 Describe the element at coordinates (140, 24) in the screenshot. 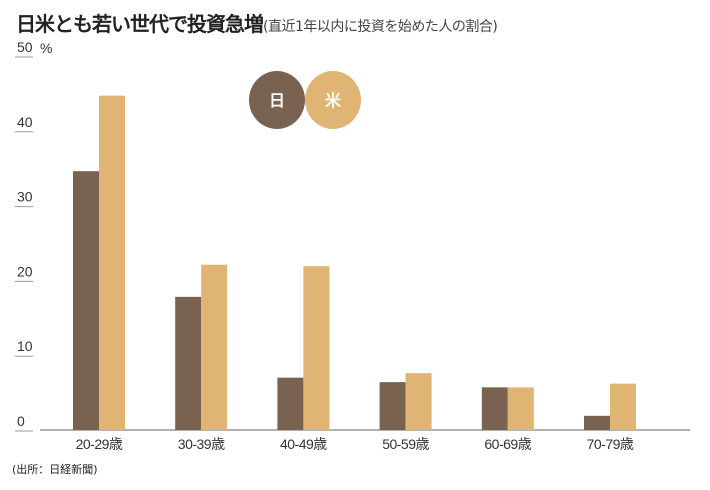

I see `chart-title: 日米とも若い世代で投資急増` at that location.